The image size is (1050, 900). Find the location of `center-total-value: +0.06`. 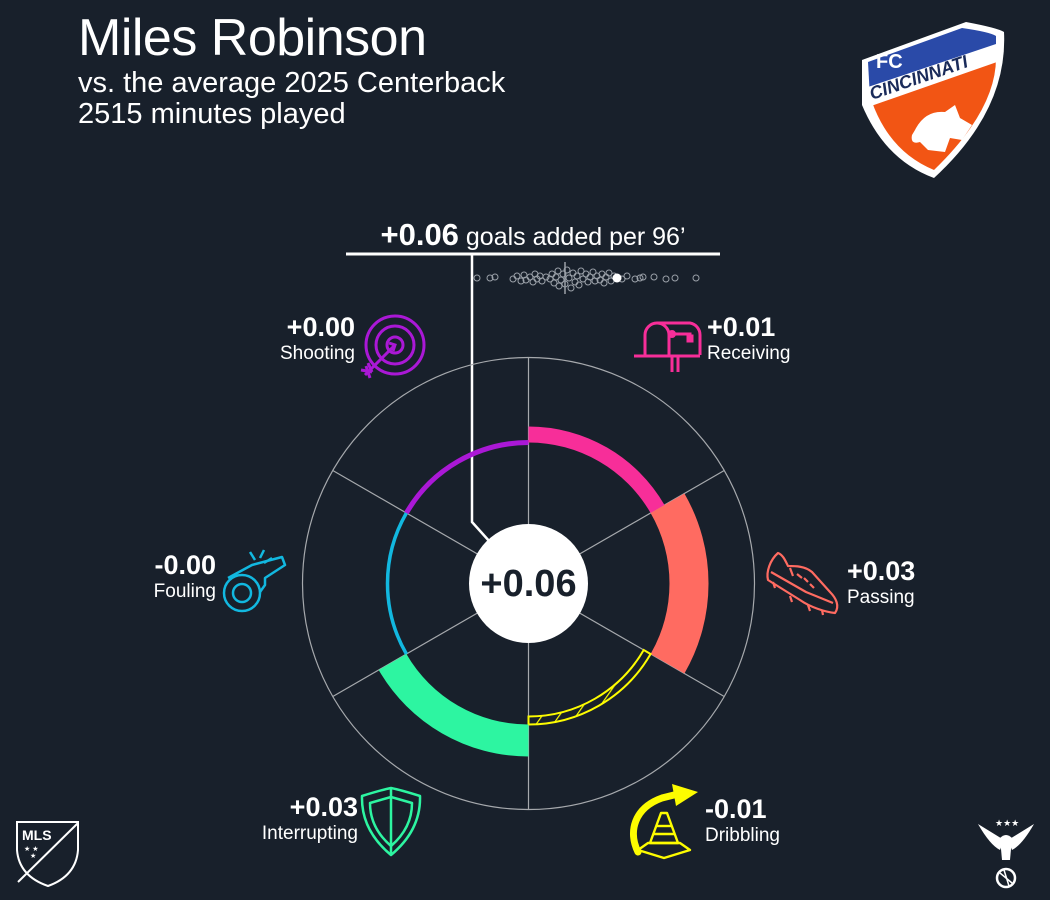

center-total-value: +0.06 is located at coordinates (528, 584).